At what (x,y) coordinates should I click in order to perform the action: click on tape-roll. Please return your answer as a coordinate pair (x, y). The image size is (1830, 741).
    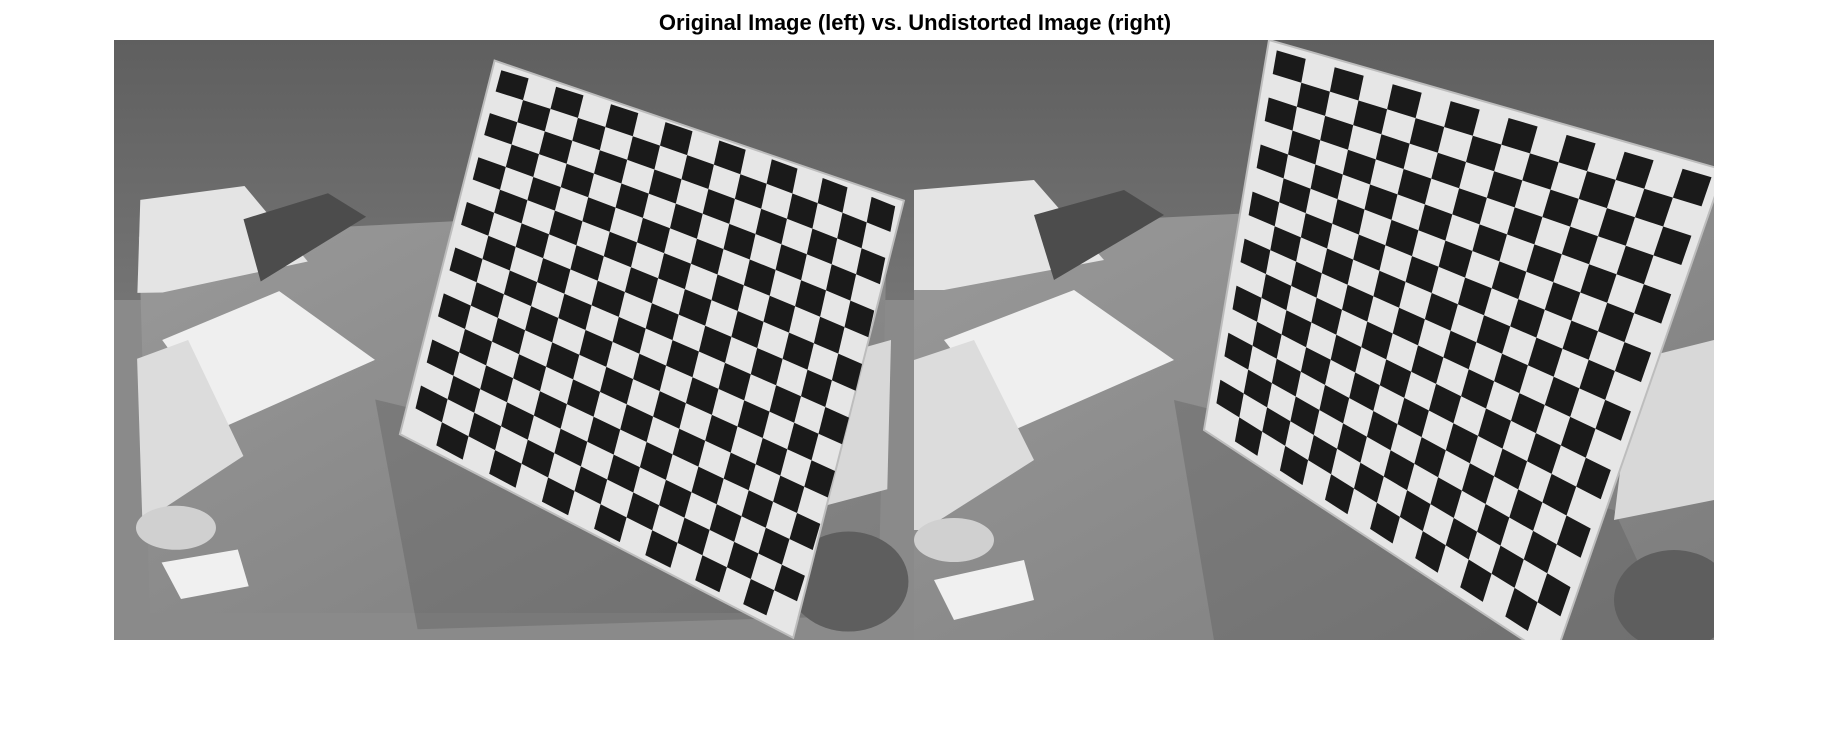
    Looking at the image, I should click on (954, 540).